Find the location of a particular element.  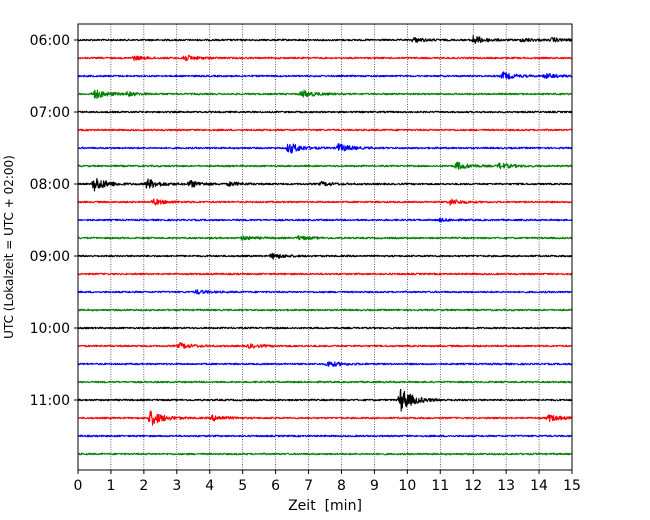

y-tick-label: 11:00 is located at coordinates (50, 401).